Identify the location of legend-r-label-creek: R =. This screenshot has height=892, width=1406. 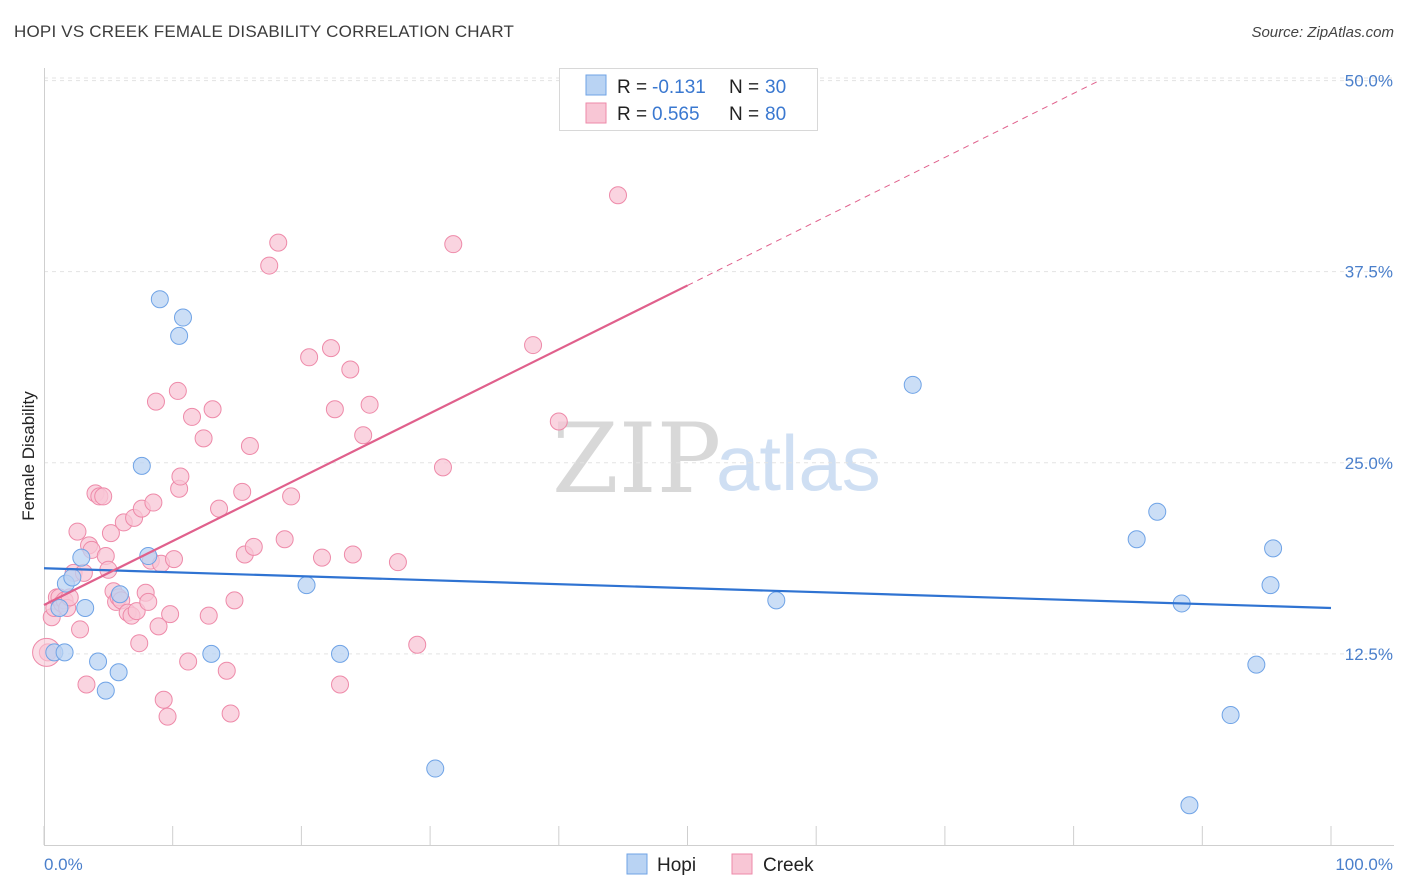
(632, 114).